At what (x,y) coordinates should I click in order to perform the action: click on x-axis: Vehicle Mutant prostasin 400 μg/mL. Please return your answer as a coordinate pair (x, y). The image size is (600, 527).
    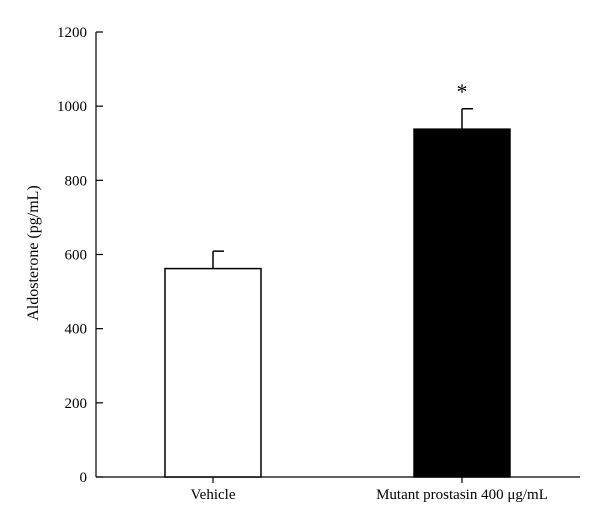
    Looking at the image, I should click on (338, 489).